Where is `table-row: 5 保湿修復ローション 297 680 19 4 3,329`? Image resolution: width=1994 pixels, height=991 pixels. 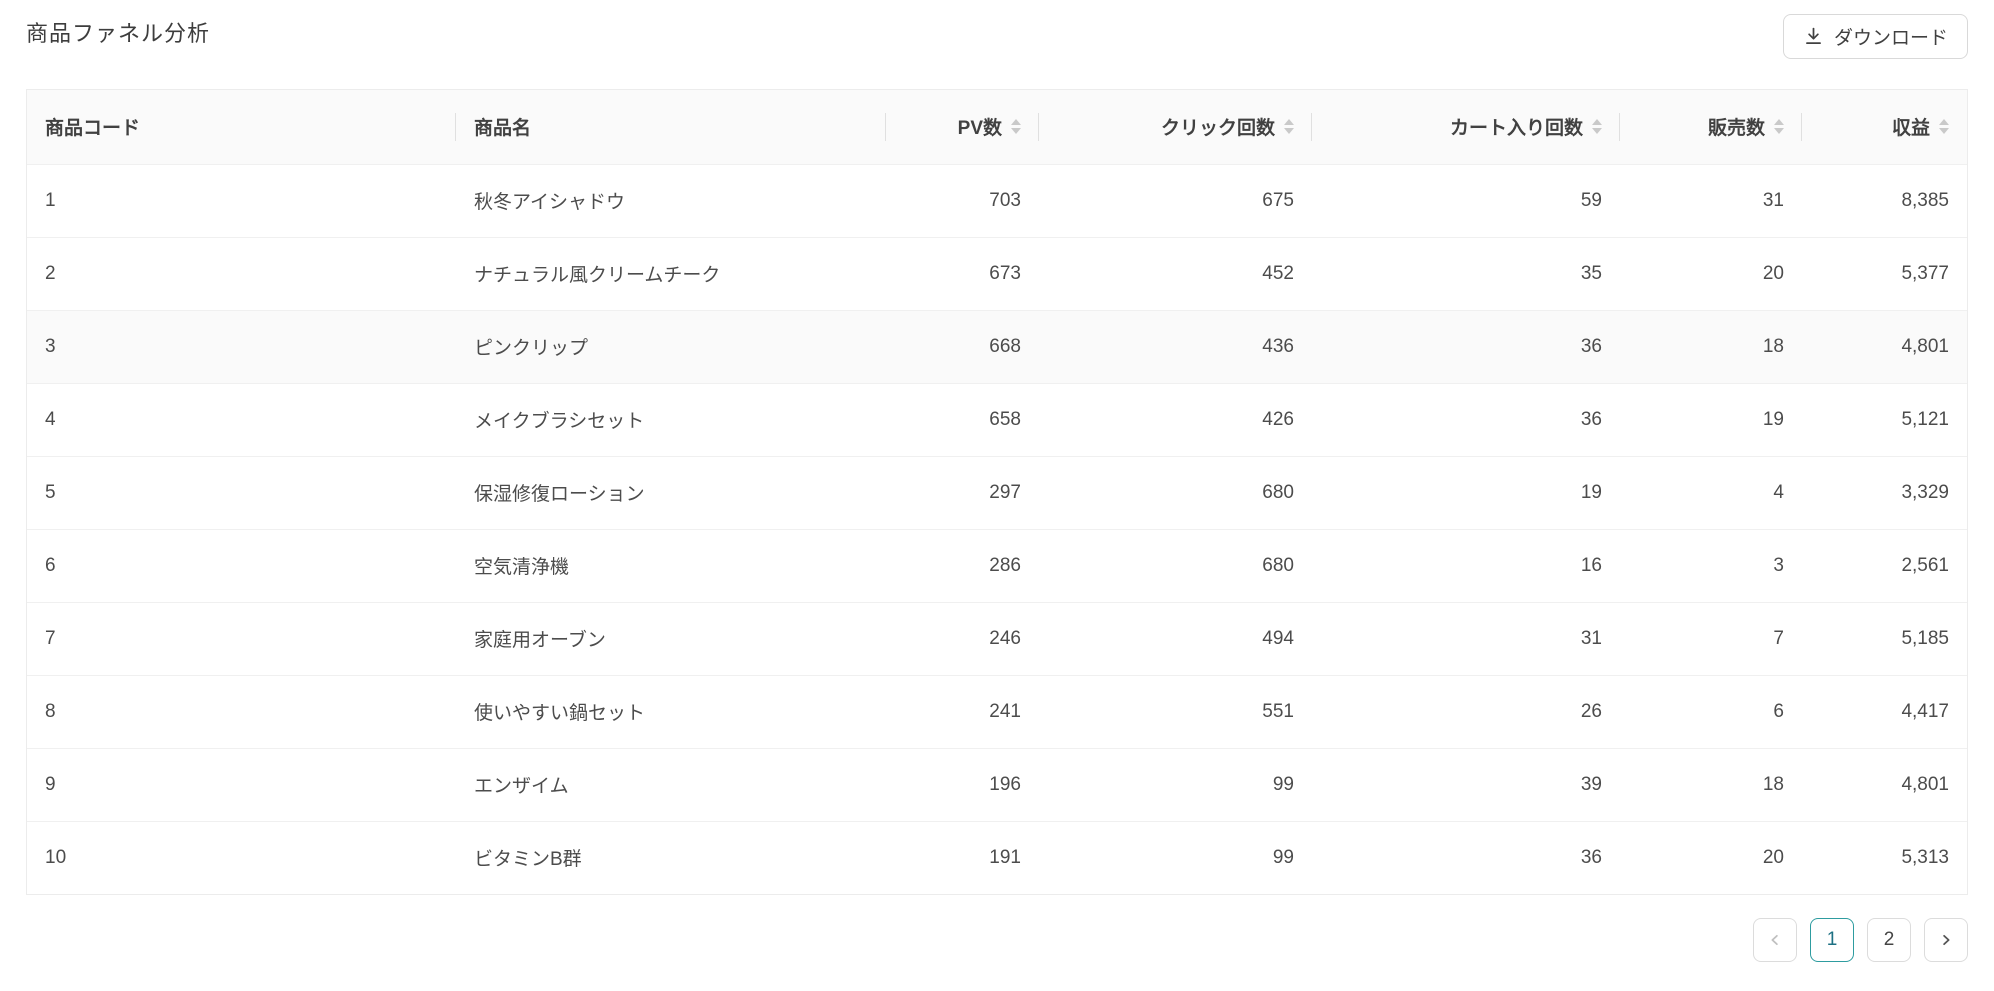 table-row: 5 保湿修復ローション 297 680 19 4 3,329 is located at coordinates (997, 492).